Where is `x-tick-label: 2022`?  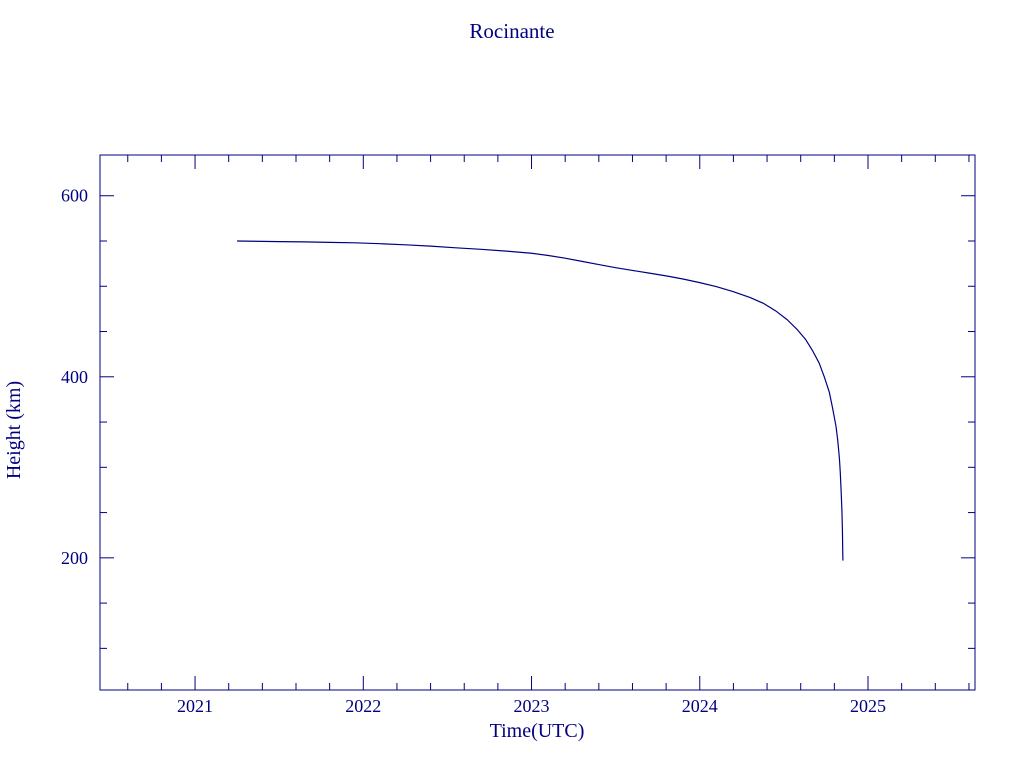
x-tick-label: 2022 is located at coordinates (363, 706).